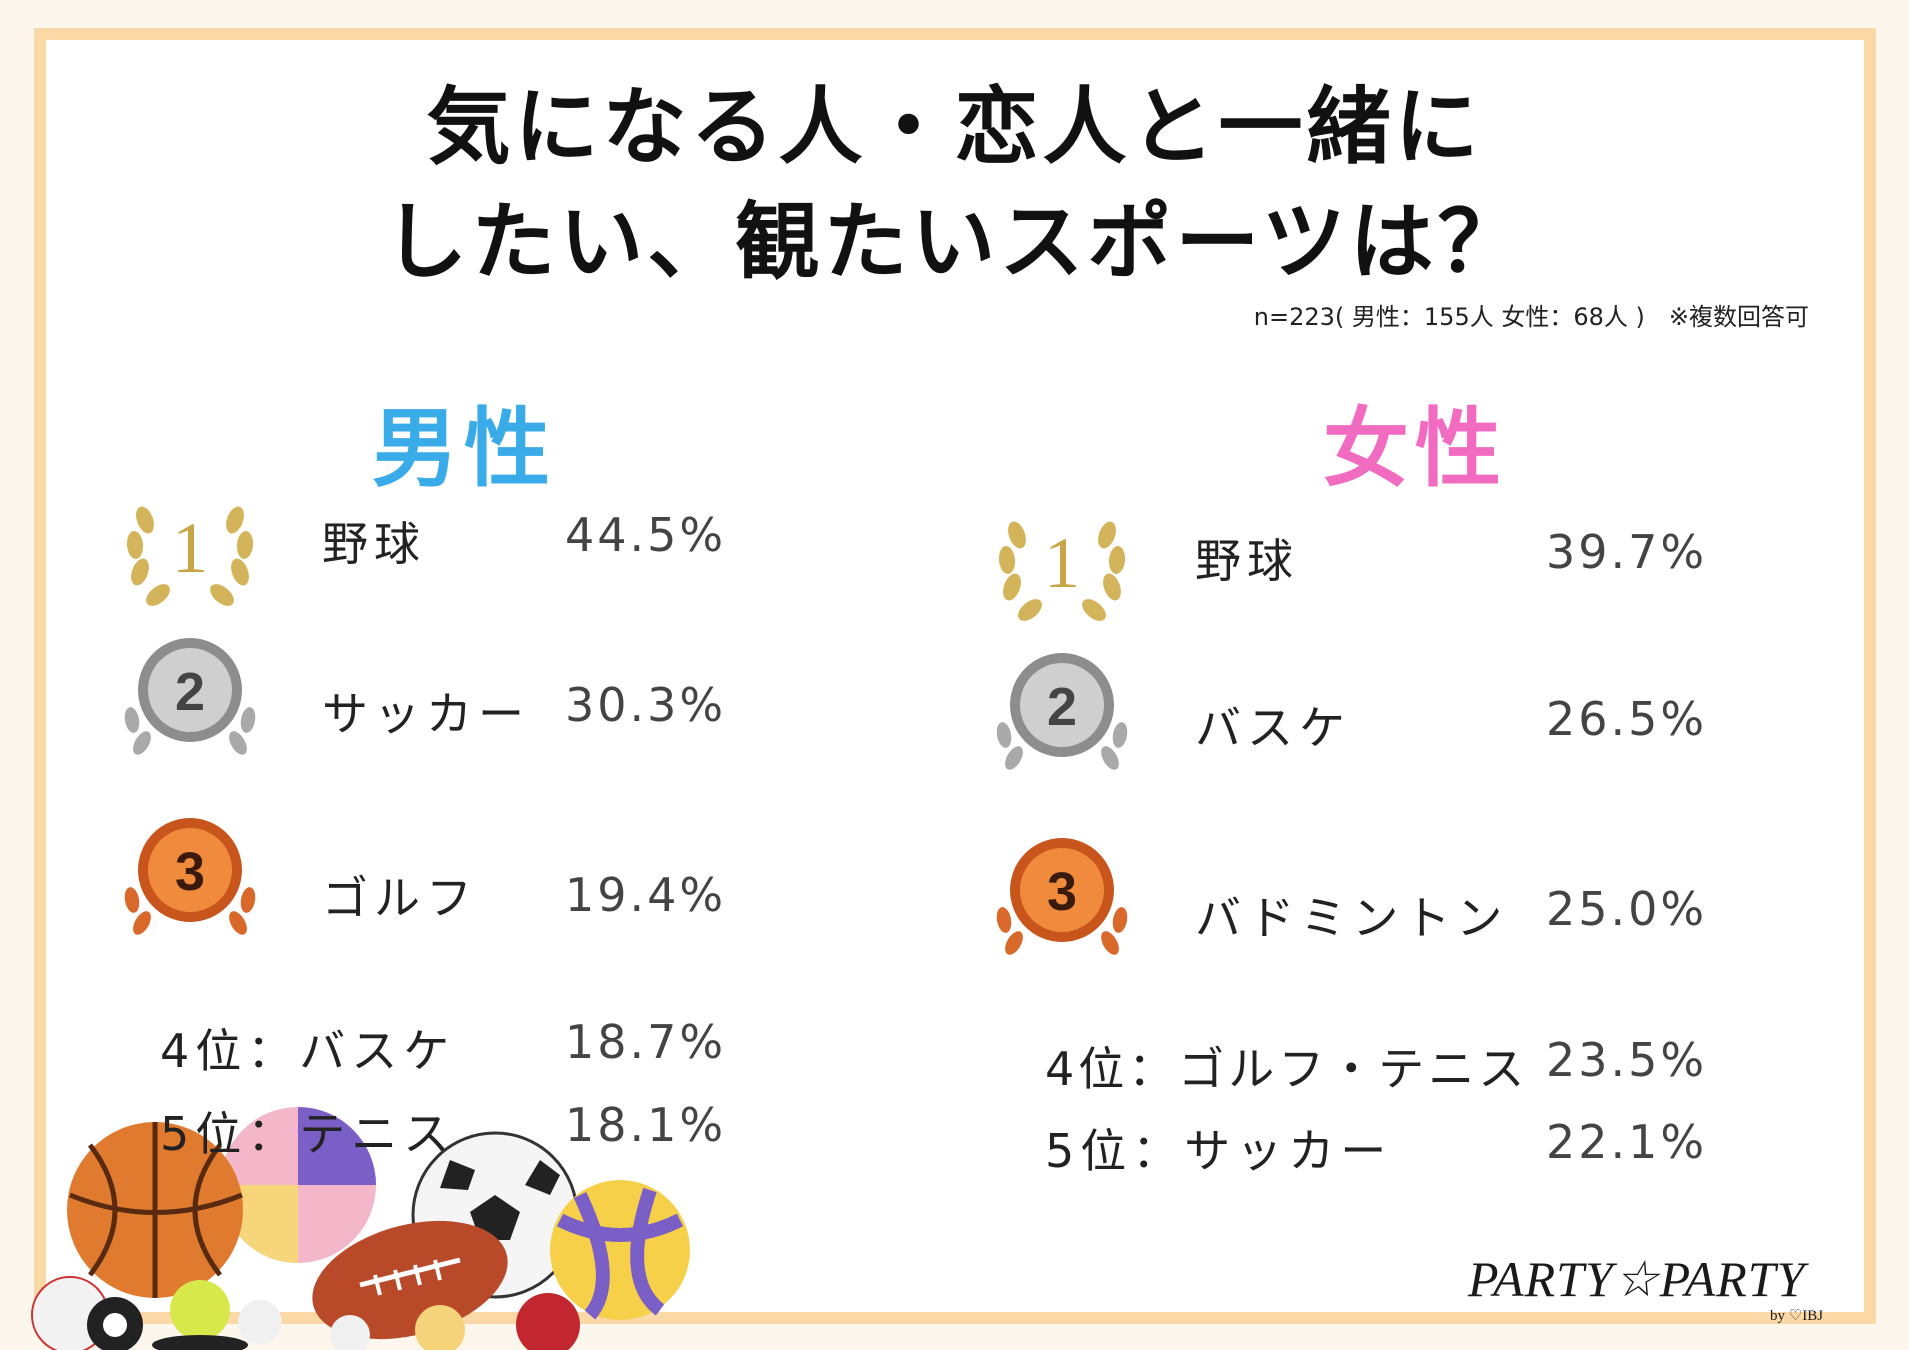 The height and width of the screenshot is (1350, 1909). I want to click on male-rank-1-name: 野球, so click(374, 544).